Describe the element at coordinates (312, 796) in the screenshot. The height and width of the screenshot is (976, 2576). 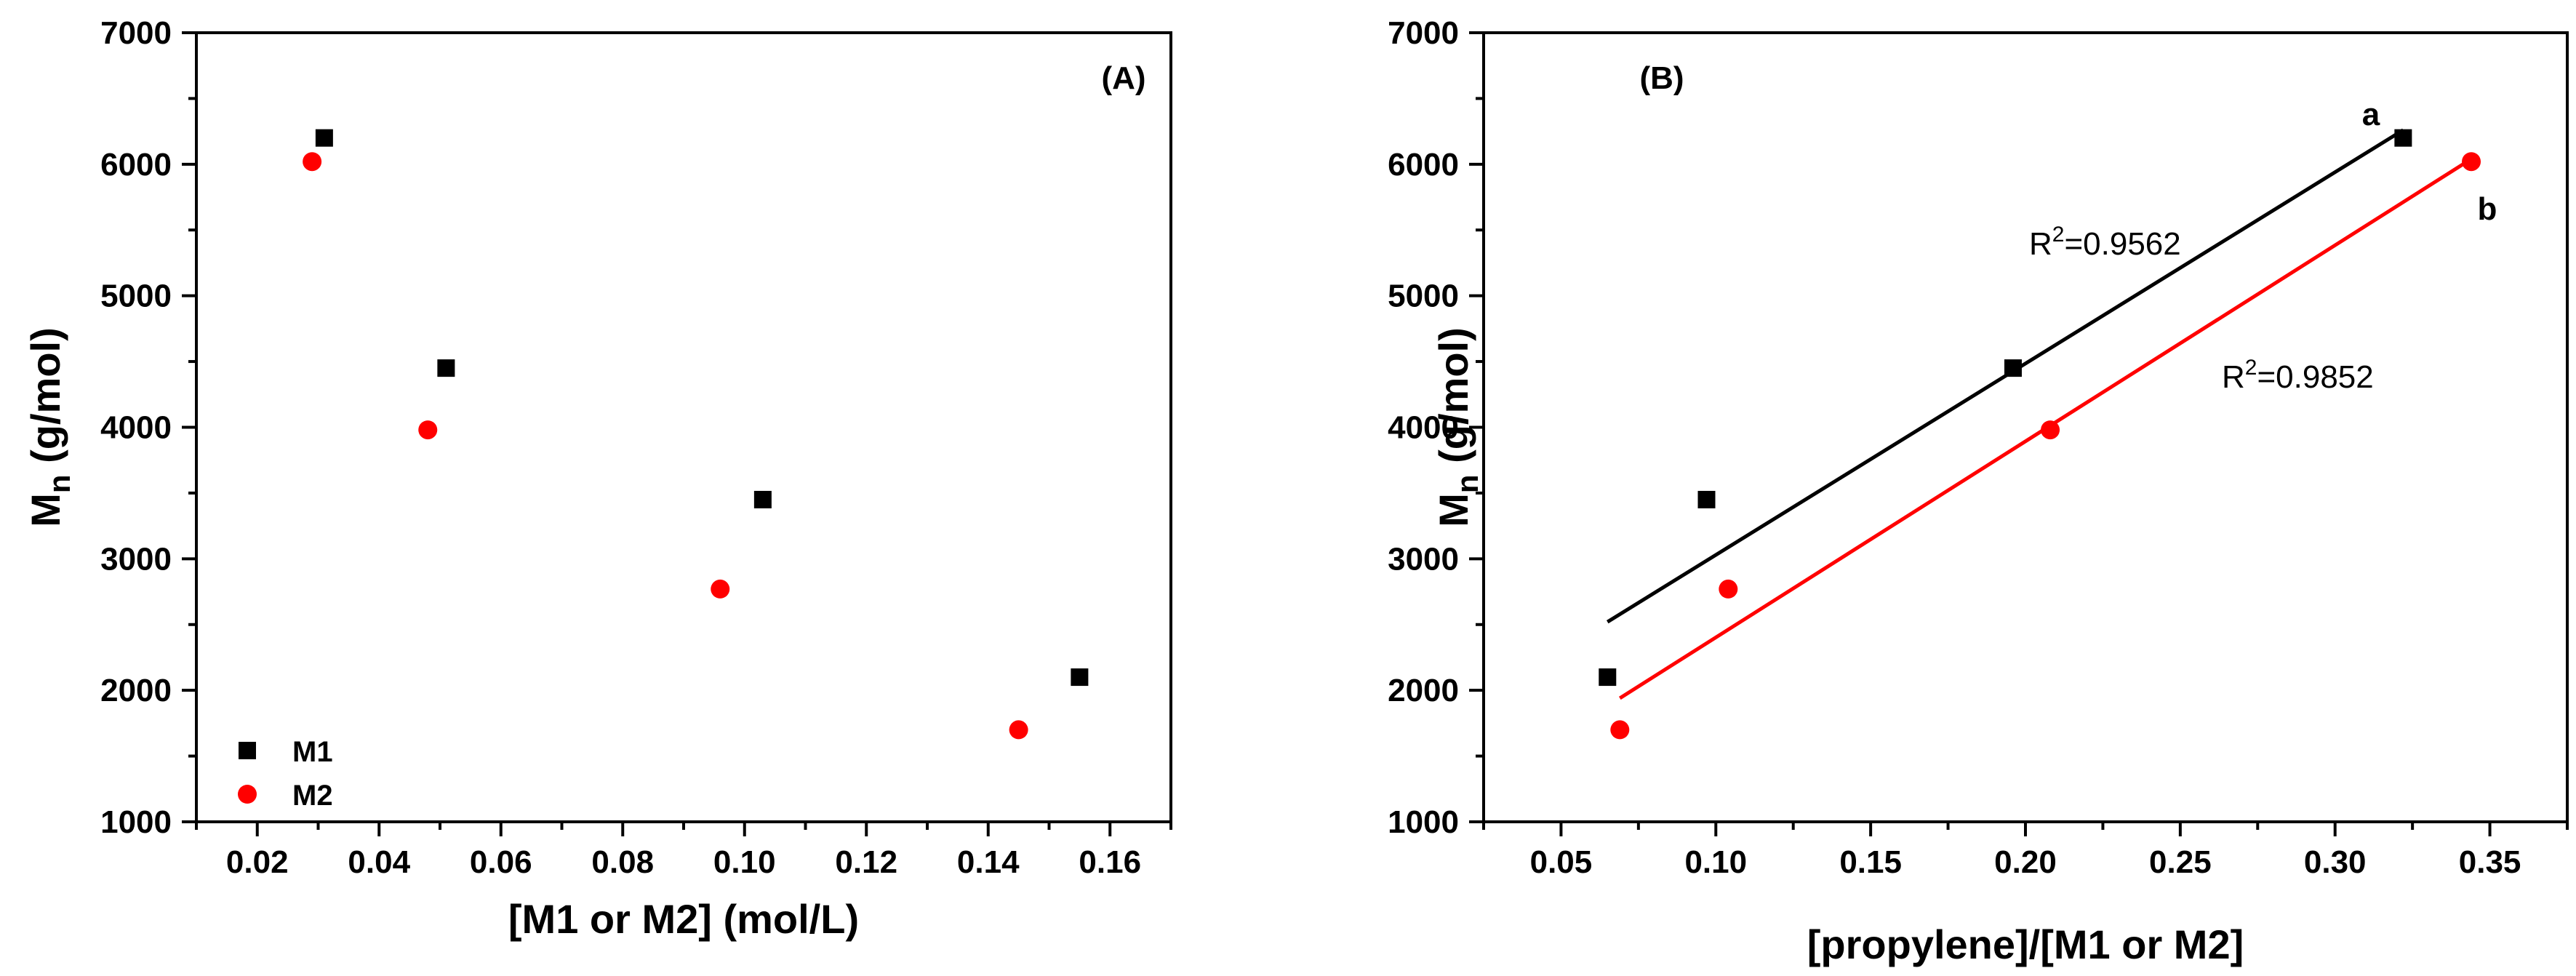
I see `legend-label-m2: M2` at that location.